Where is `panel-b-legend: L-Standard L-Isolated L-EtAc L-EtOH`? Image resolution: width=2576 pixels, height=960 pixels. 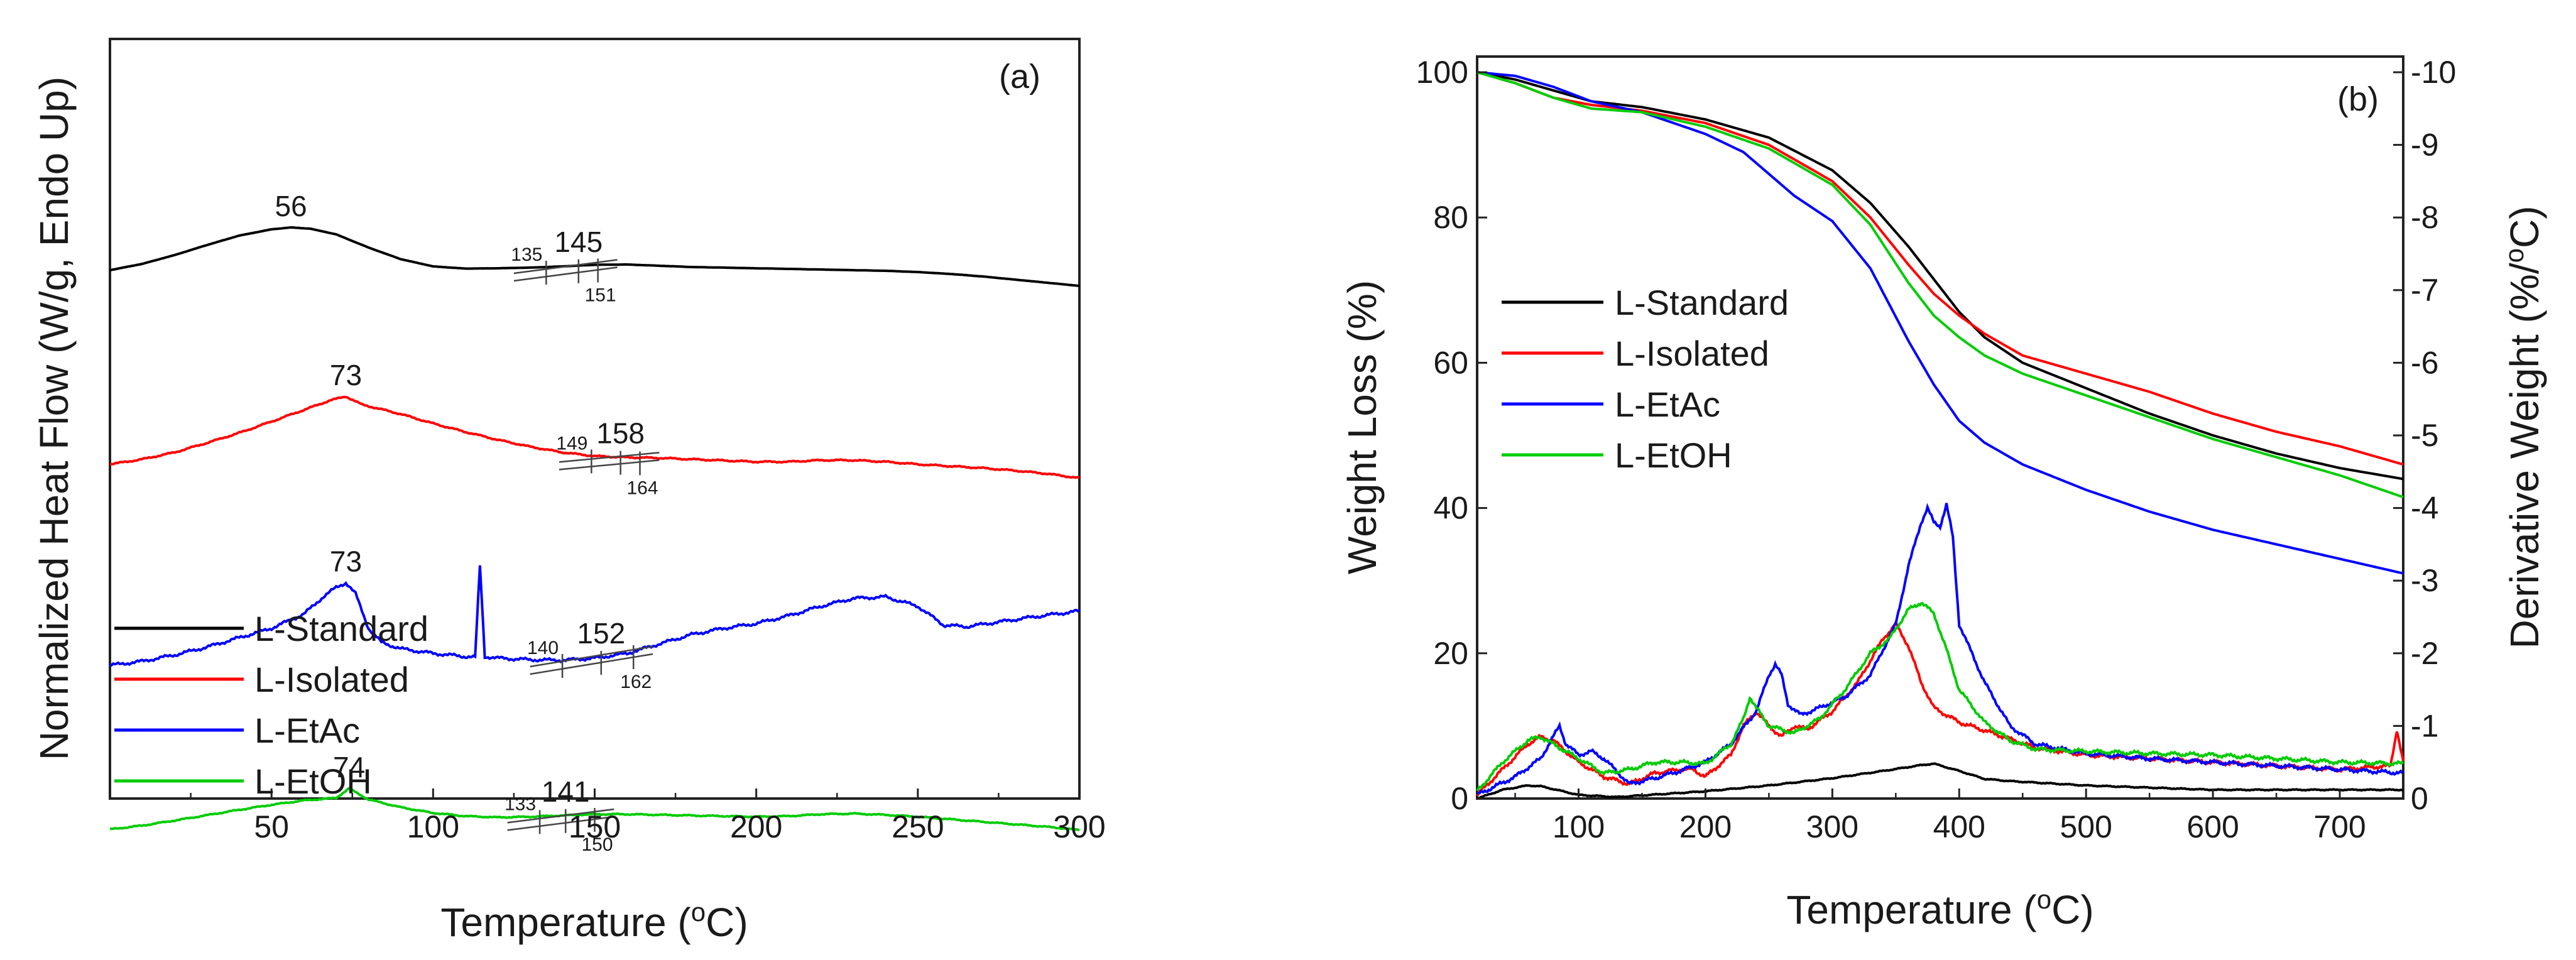
panel-b-legend: L-Standard L-Isolated L-EtAc L-EtOH is located at coordinates (1646, 379).